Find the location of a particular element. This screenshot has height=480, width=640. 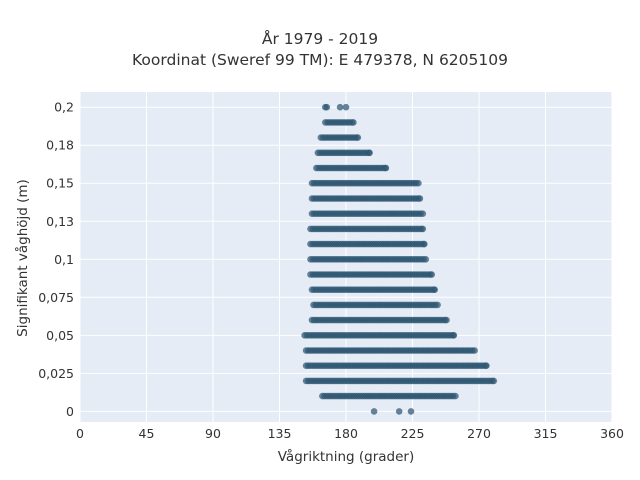

x-tick-label: 360 is located at coordinates (612, 433).